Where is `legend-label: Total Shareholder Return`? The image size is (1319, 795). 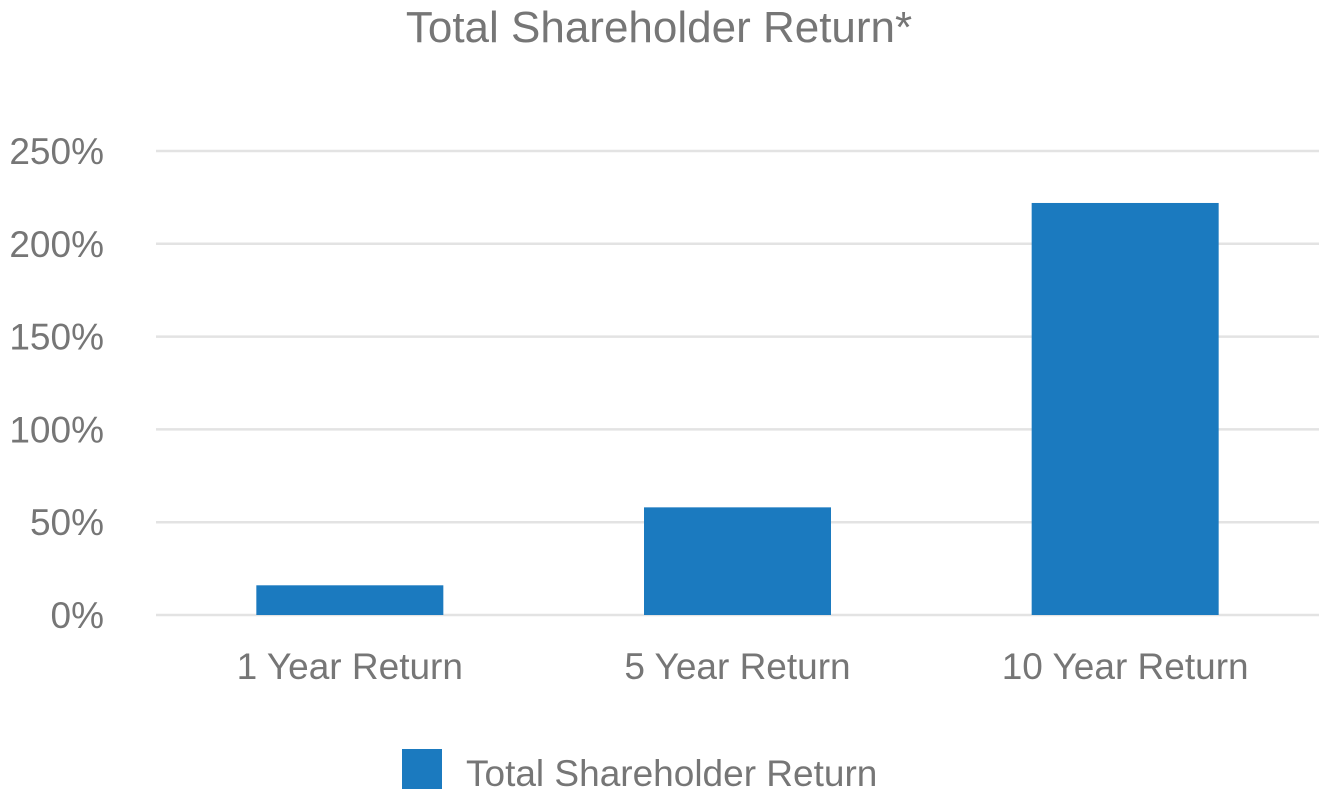
legend-label: Total Shareholder Return is located at coordinates (671, 773).